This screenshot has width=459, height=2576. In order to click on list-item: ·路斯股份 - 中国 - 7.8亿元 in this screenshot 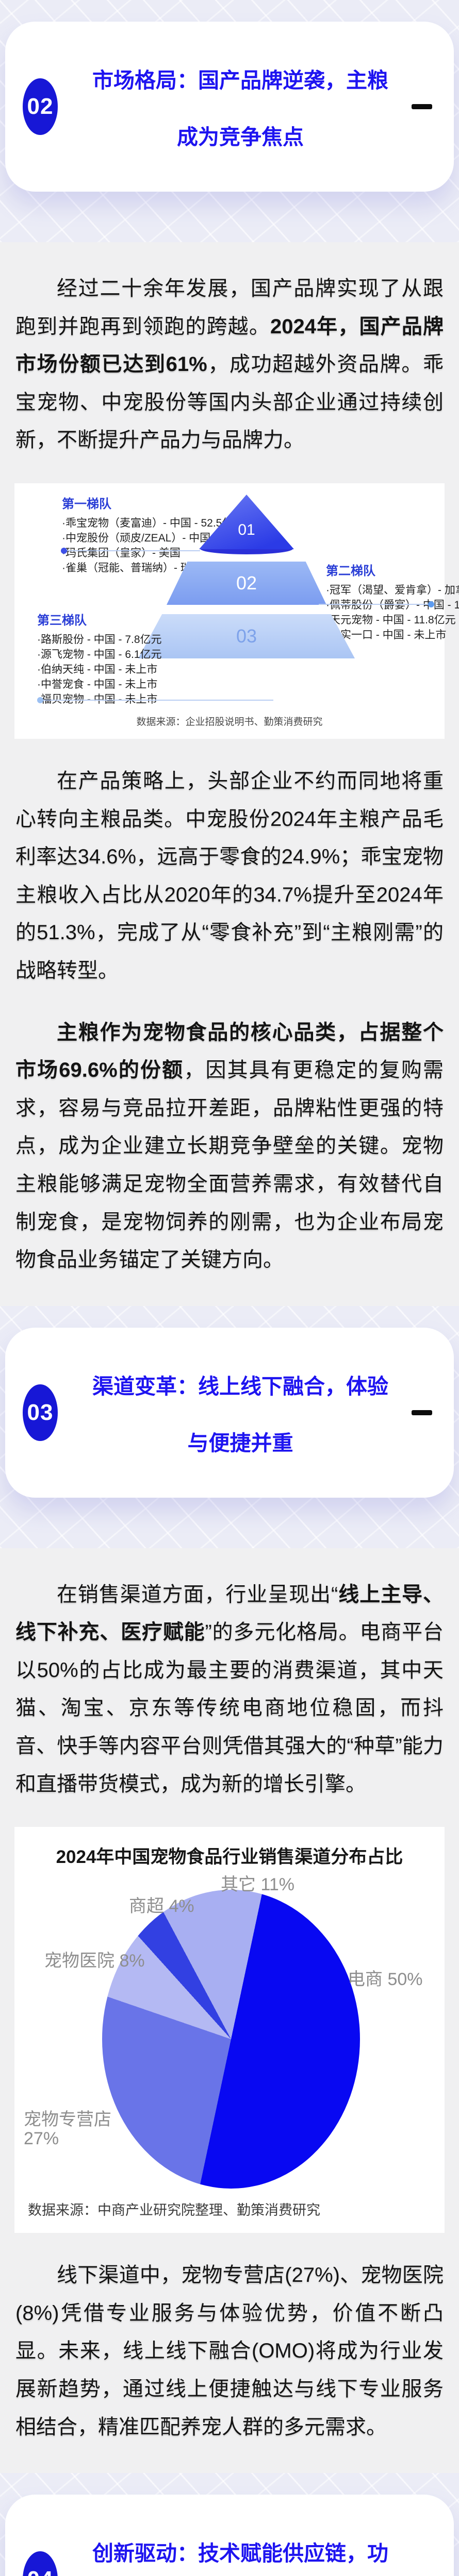, I will do `click(99, 639)`.